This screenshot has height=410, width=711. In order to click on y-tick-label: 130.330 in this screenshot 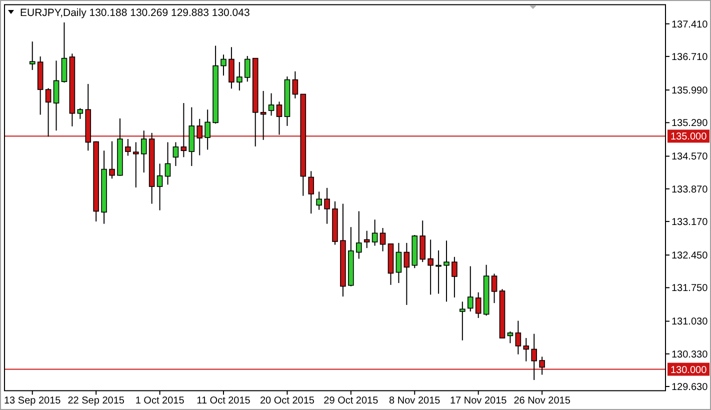, I will do `click(690, 354)`.